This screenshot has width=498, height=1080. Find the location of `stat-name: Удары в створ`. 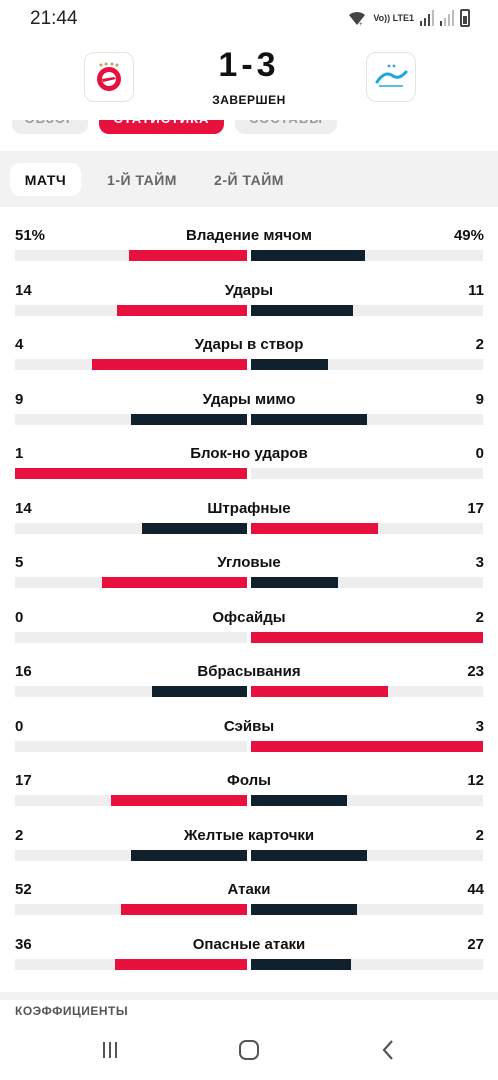

stat-name: Удары в створ is located at coordinates (249, 344).